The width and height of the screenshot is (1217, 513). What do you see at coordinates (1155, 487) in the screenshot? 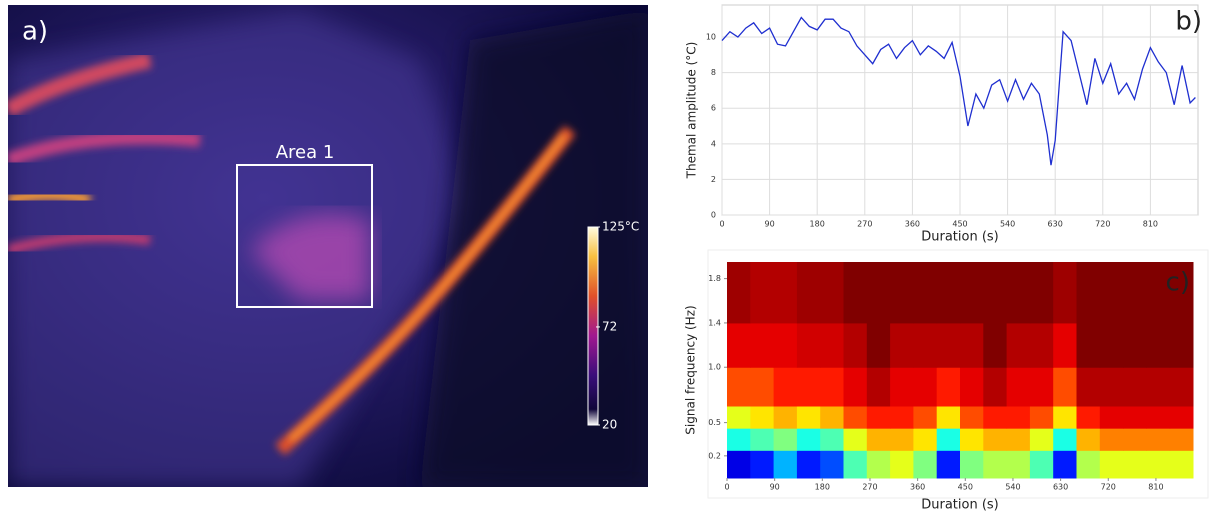
I see `x-tick-label: 810` at bounding box center [1155, 487].